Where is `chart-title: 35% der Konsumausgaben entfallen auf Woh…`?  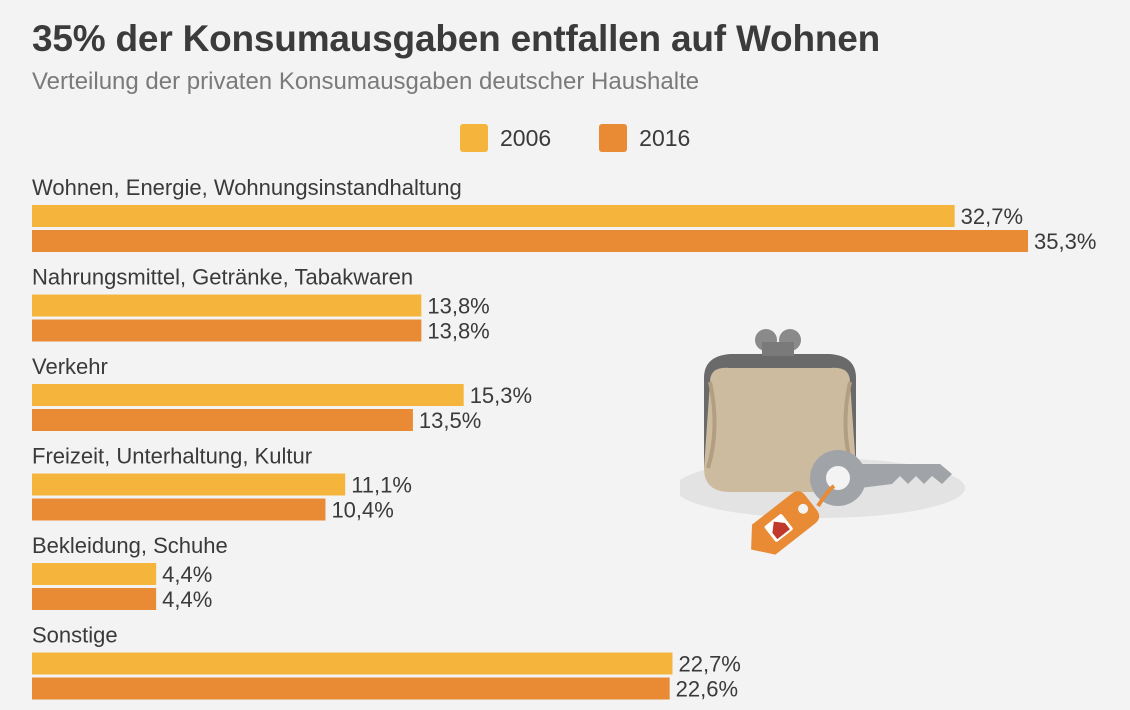
chart-title: 35% der Konsumausgaben entfallen auf Woh… is located at coordinates (456, 38).